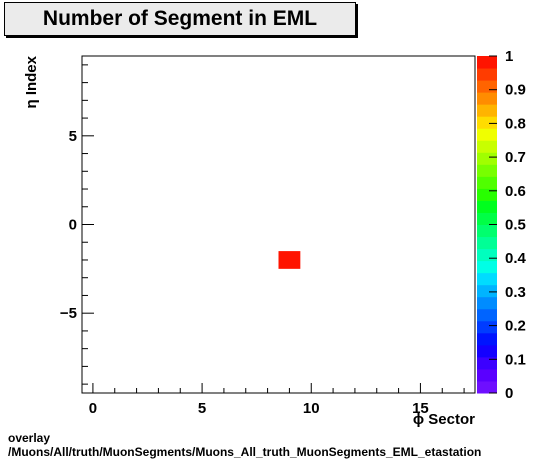  I want to click on x-tick-label: 5, so click(202, 408).